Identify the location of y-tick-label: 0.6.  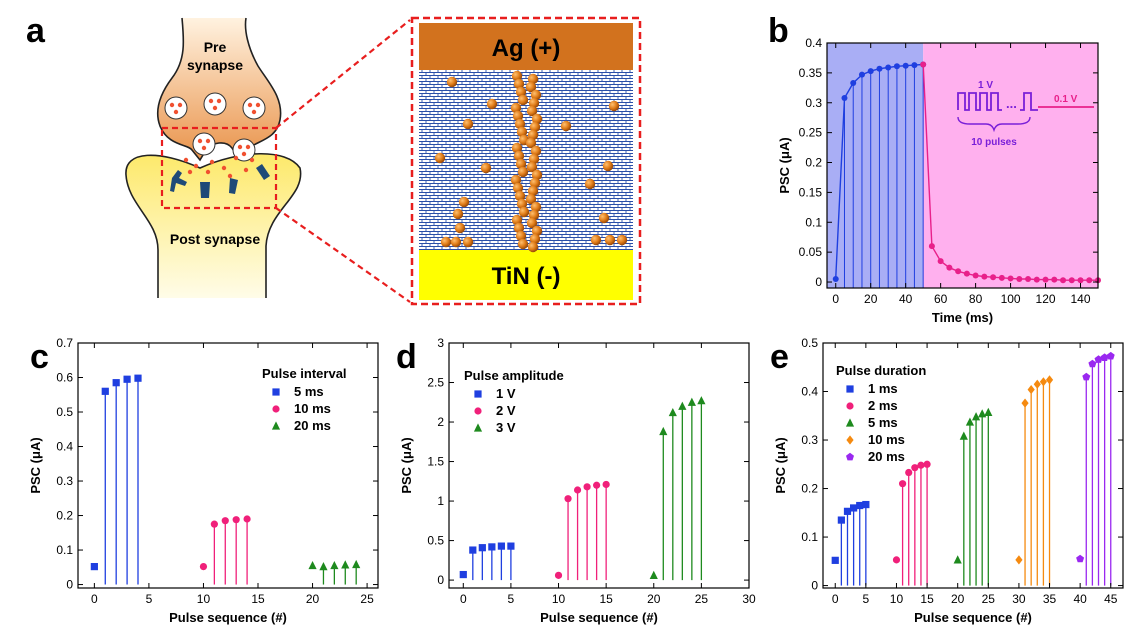
(64, 378).